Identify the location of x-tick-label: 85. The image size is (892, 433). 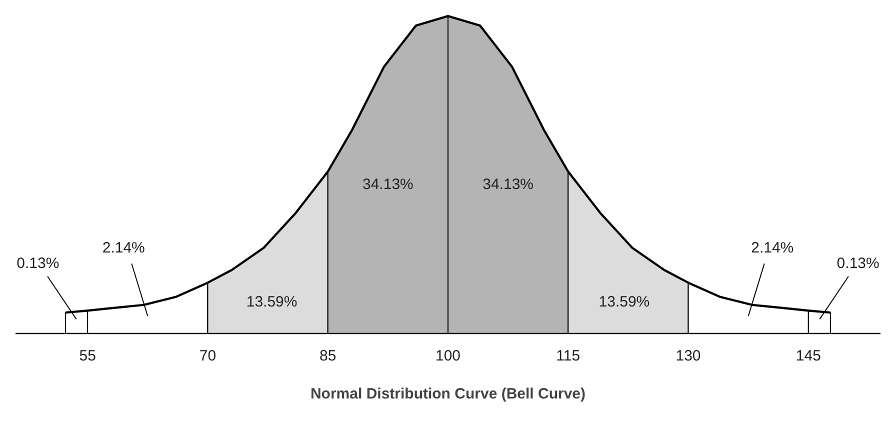
(328, 356).